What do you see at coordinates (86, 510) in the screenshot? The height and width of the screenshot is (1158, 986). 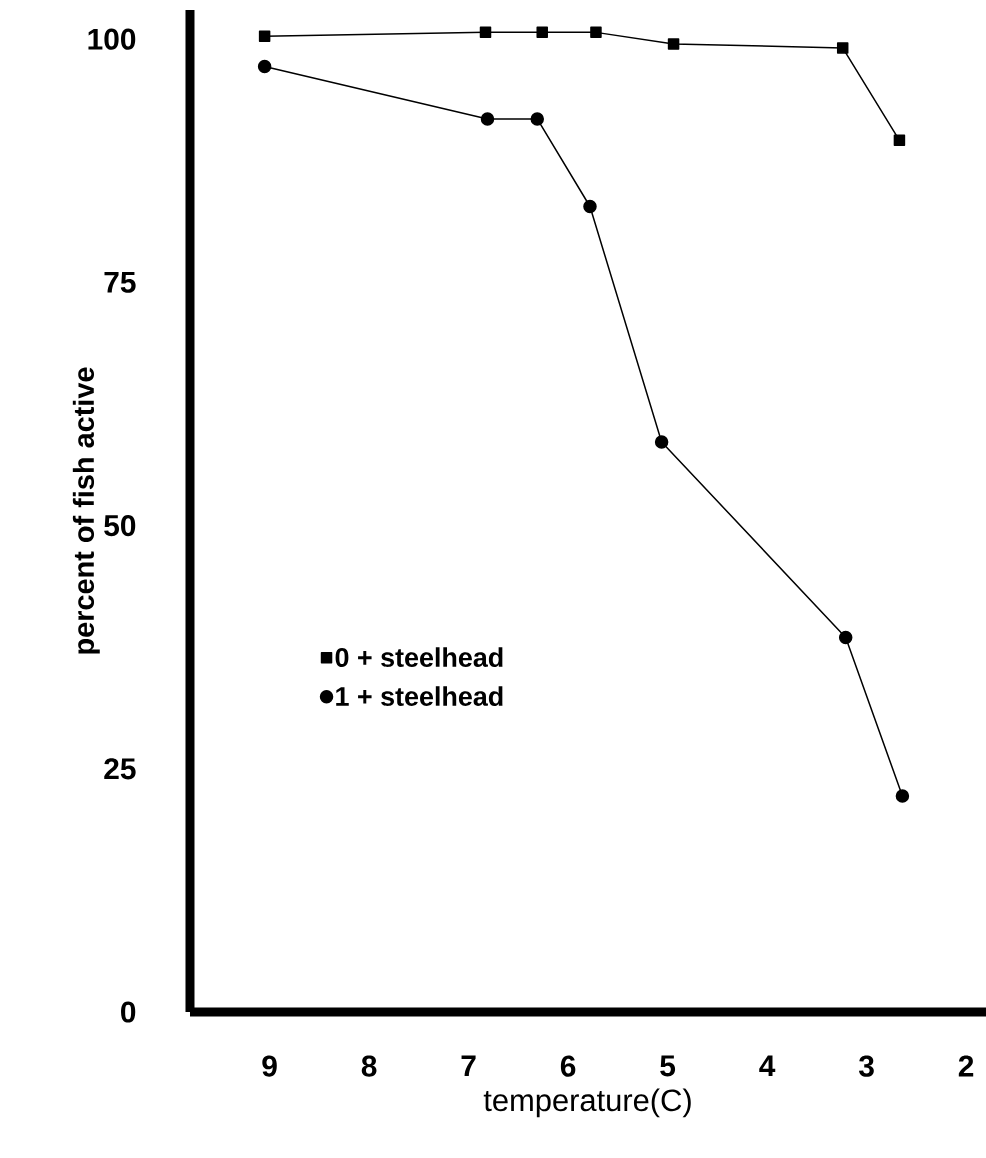 I see `y-axis-title: percent of fish active` at bounding box center [86, 510].